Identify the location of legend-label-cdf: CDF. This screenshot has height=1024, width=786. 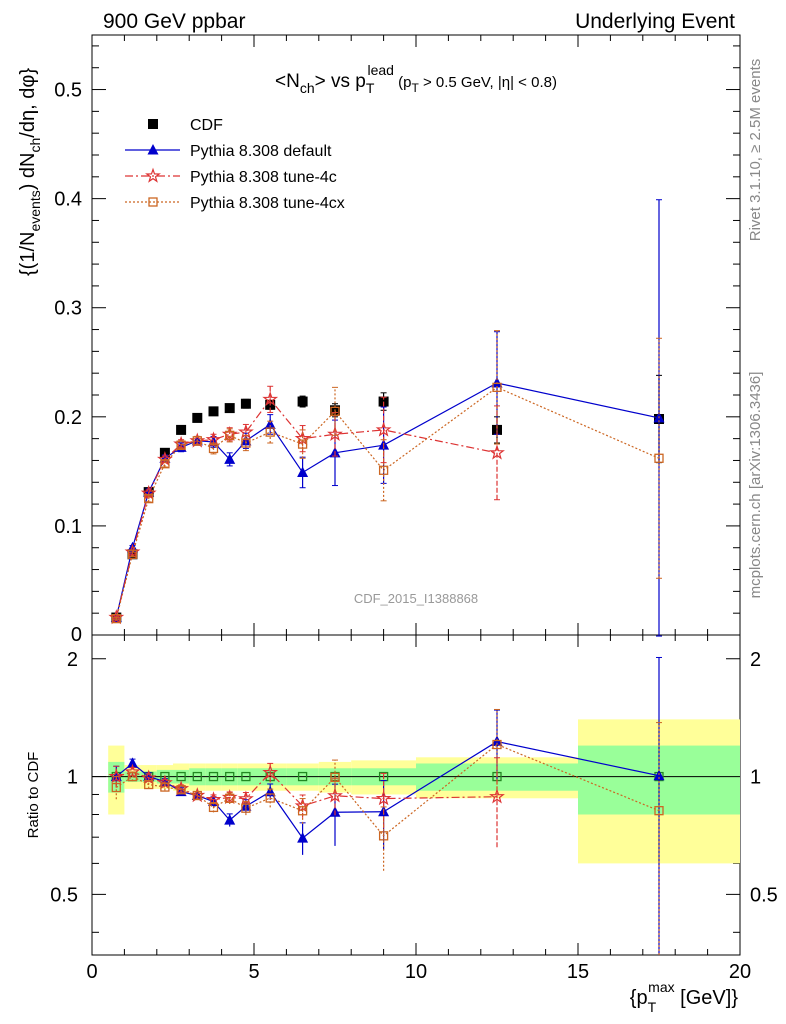
(206, 125).